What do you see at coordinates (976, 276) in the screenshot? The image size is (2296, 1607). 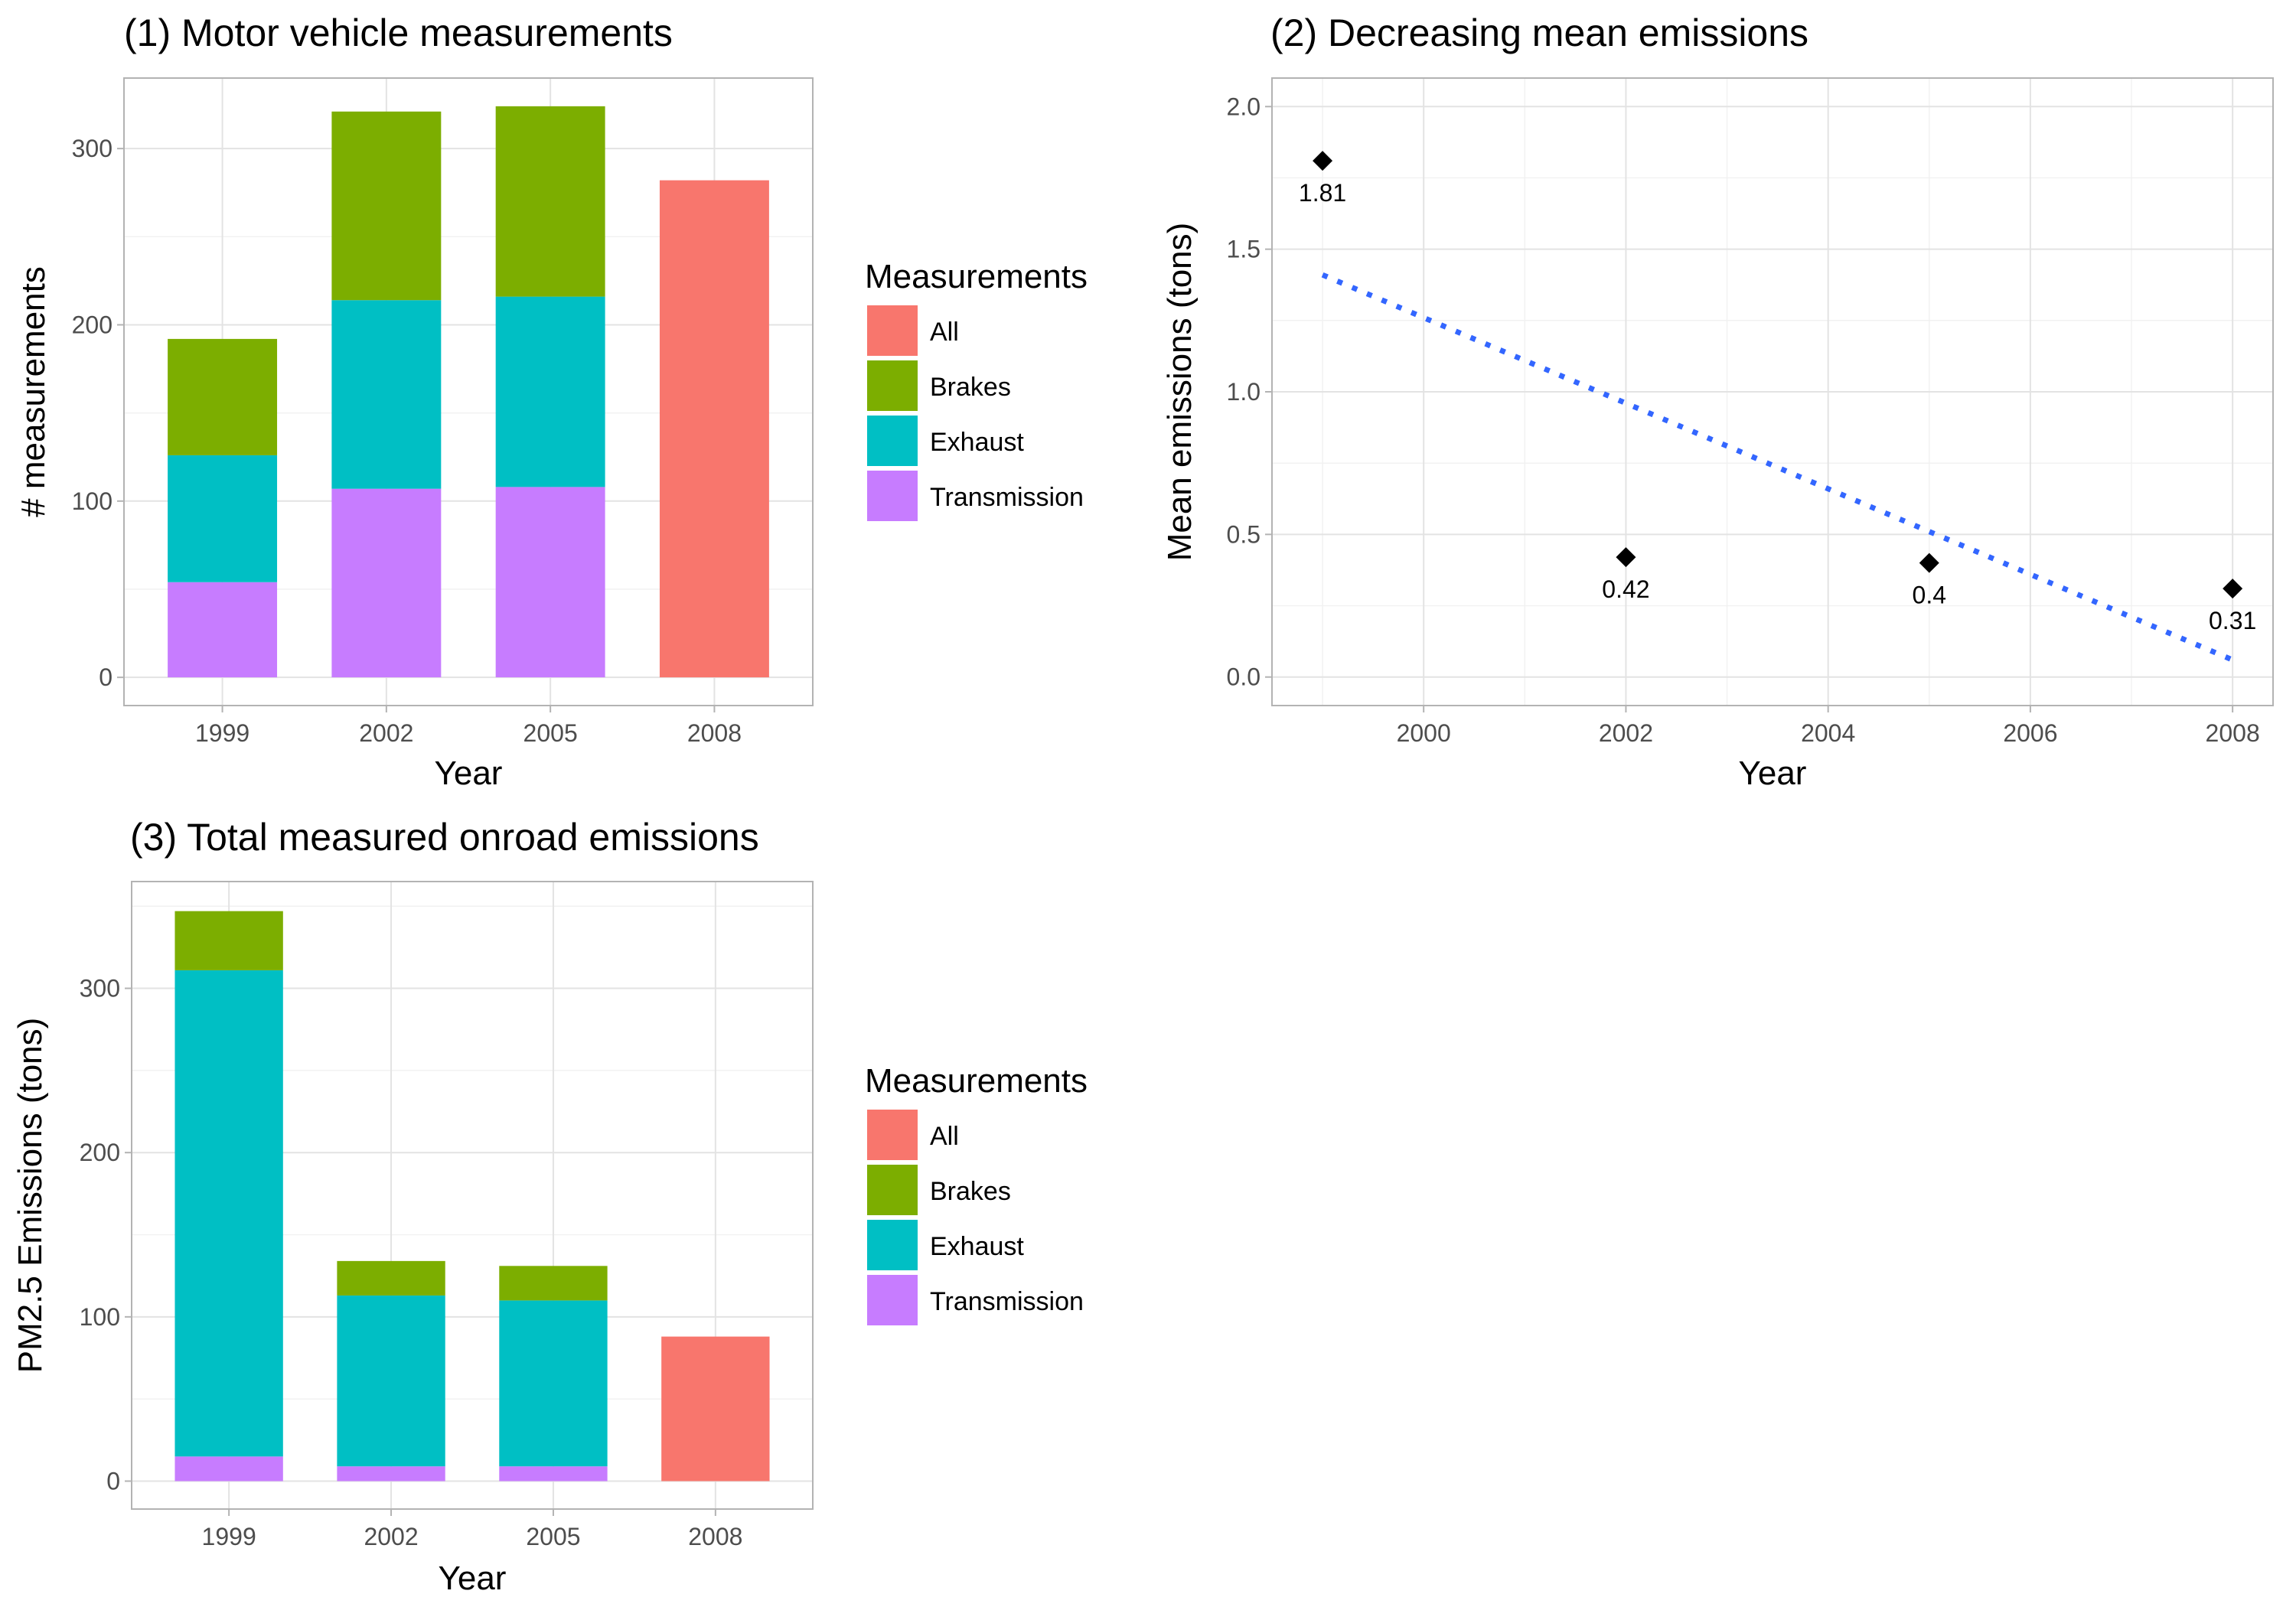 I see `chart-1-legend-title: Measurements` at bounding box center [976, 276].